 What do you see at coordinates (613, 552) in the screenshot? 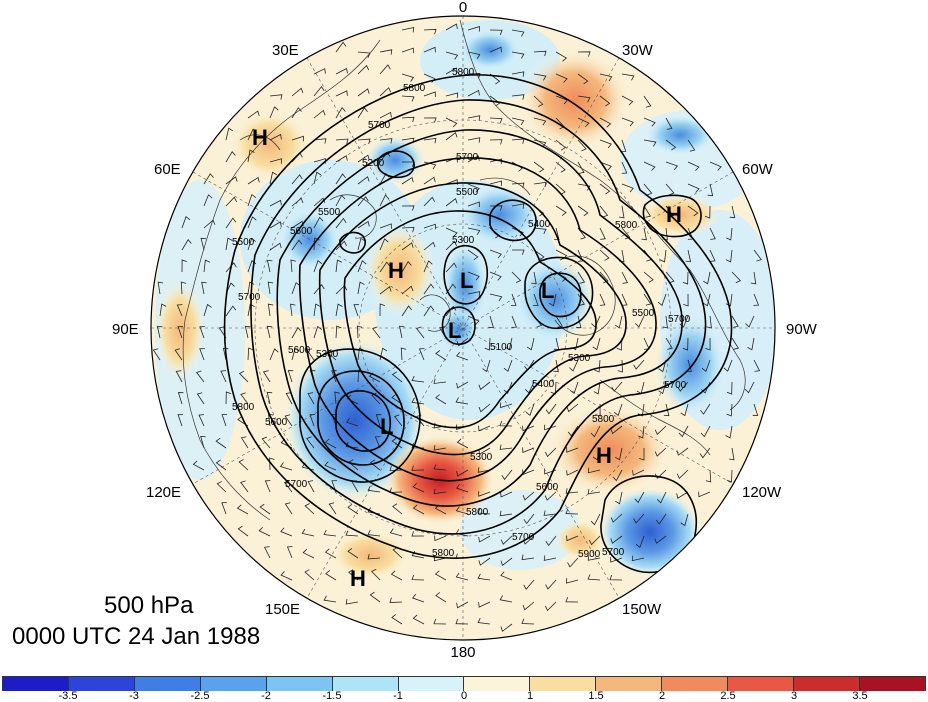
I see `contour-label: 5700` at bounding box center [613, 552].